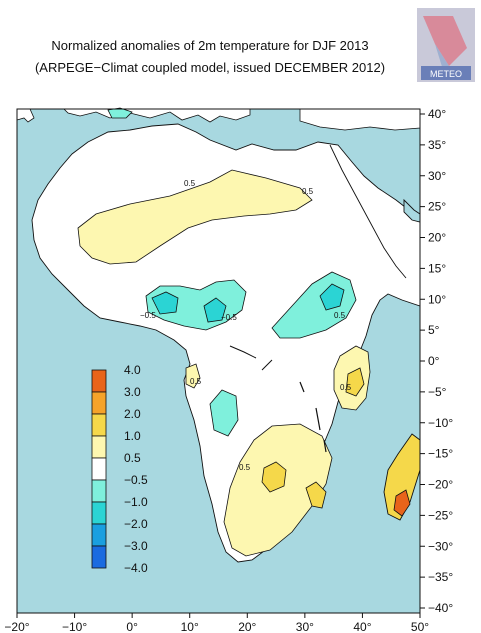 Image resolution: width=481 pixels, height=633 pixels. Describe the element at coordinates (446, 45) in the screenshot. I see `meteo-logo: METEO` at that location.